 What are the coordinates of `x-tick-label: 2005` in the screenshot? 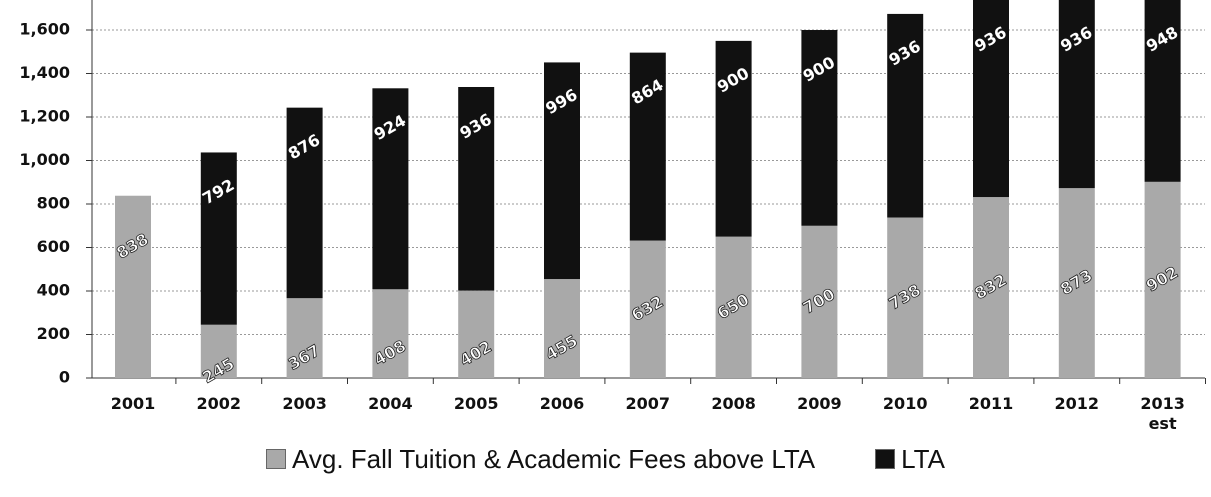 It's located at (476, 403).